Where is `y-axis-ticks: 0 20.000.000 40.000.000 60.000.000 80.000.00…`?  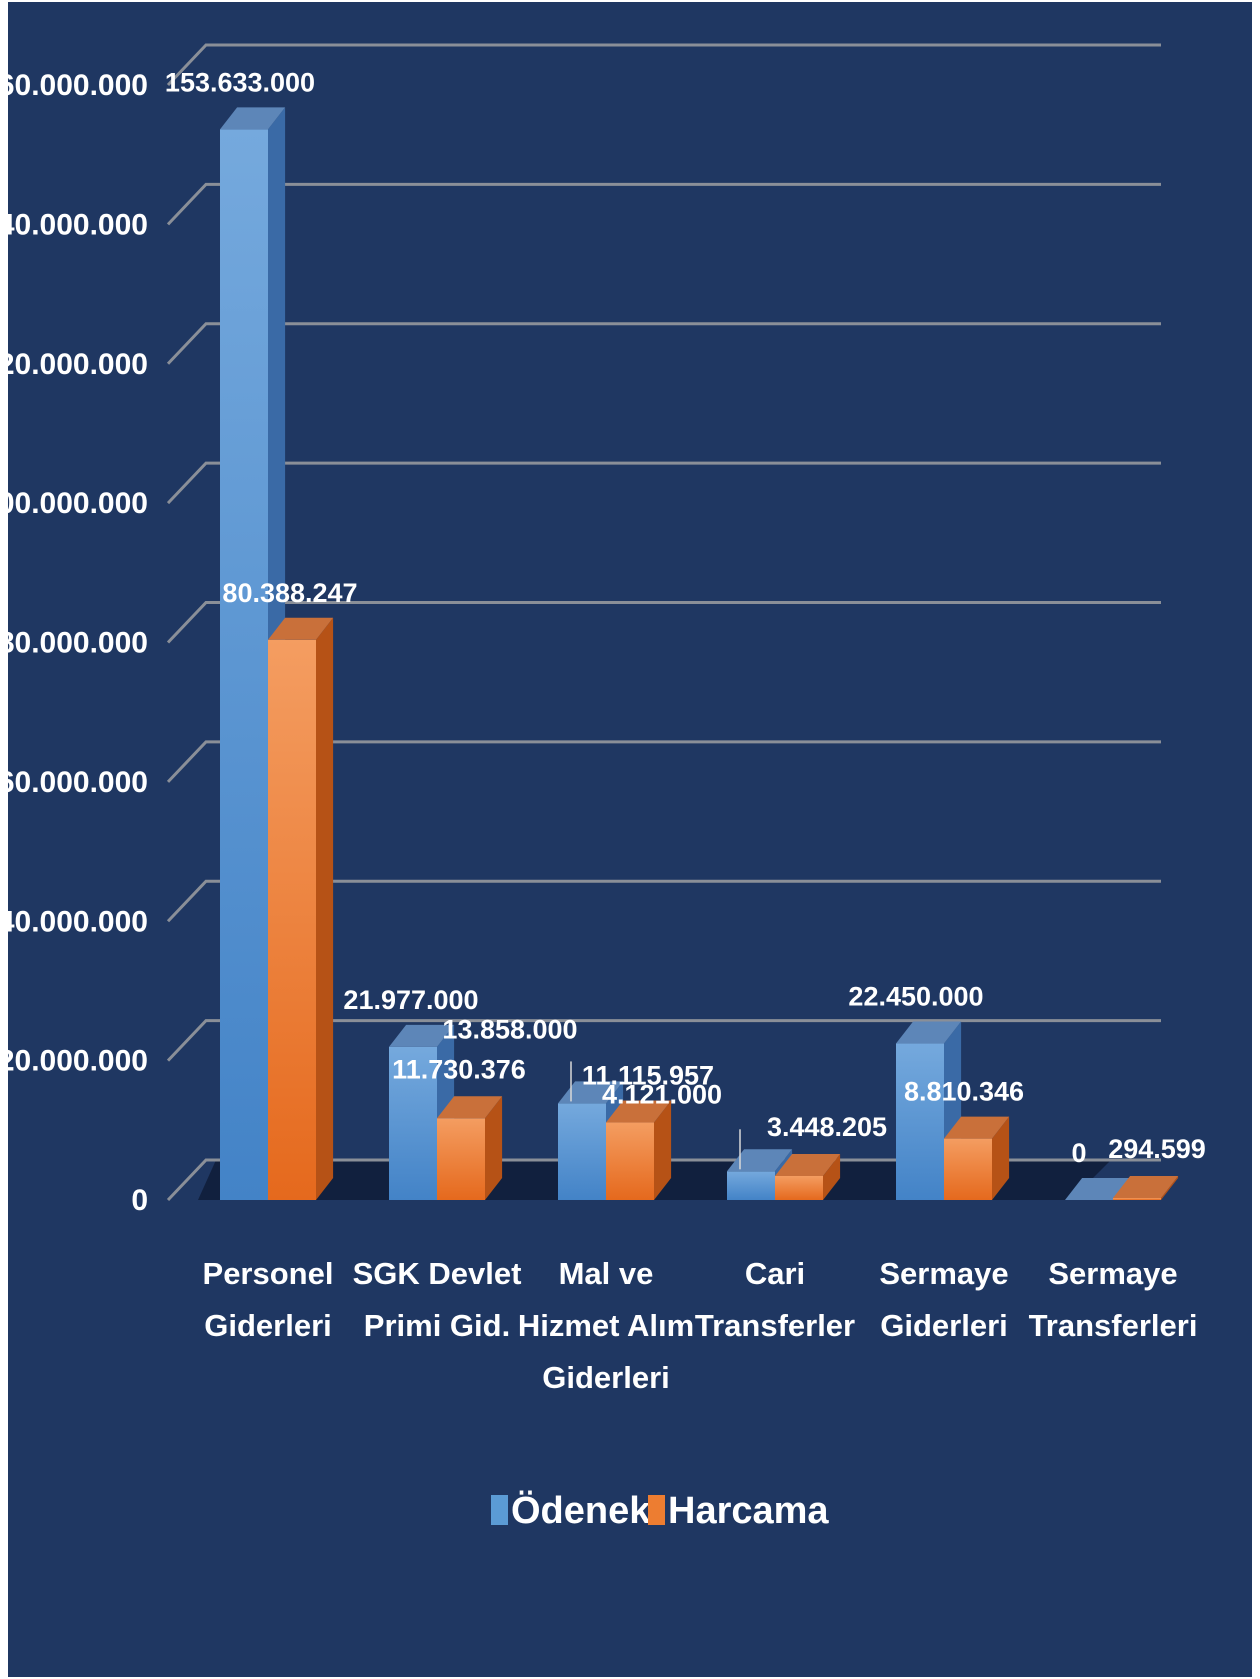 y-axis-ticks: 0 20.000.000 40.000.000 60.000.000 80.000.00… is located at coordinates (78, 643).